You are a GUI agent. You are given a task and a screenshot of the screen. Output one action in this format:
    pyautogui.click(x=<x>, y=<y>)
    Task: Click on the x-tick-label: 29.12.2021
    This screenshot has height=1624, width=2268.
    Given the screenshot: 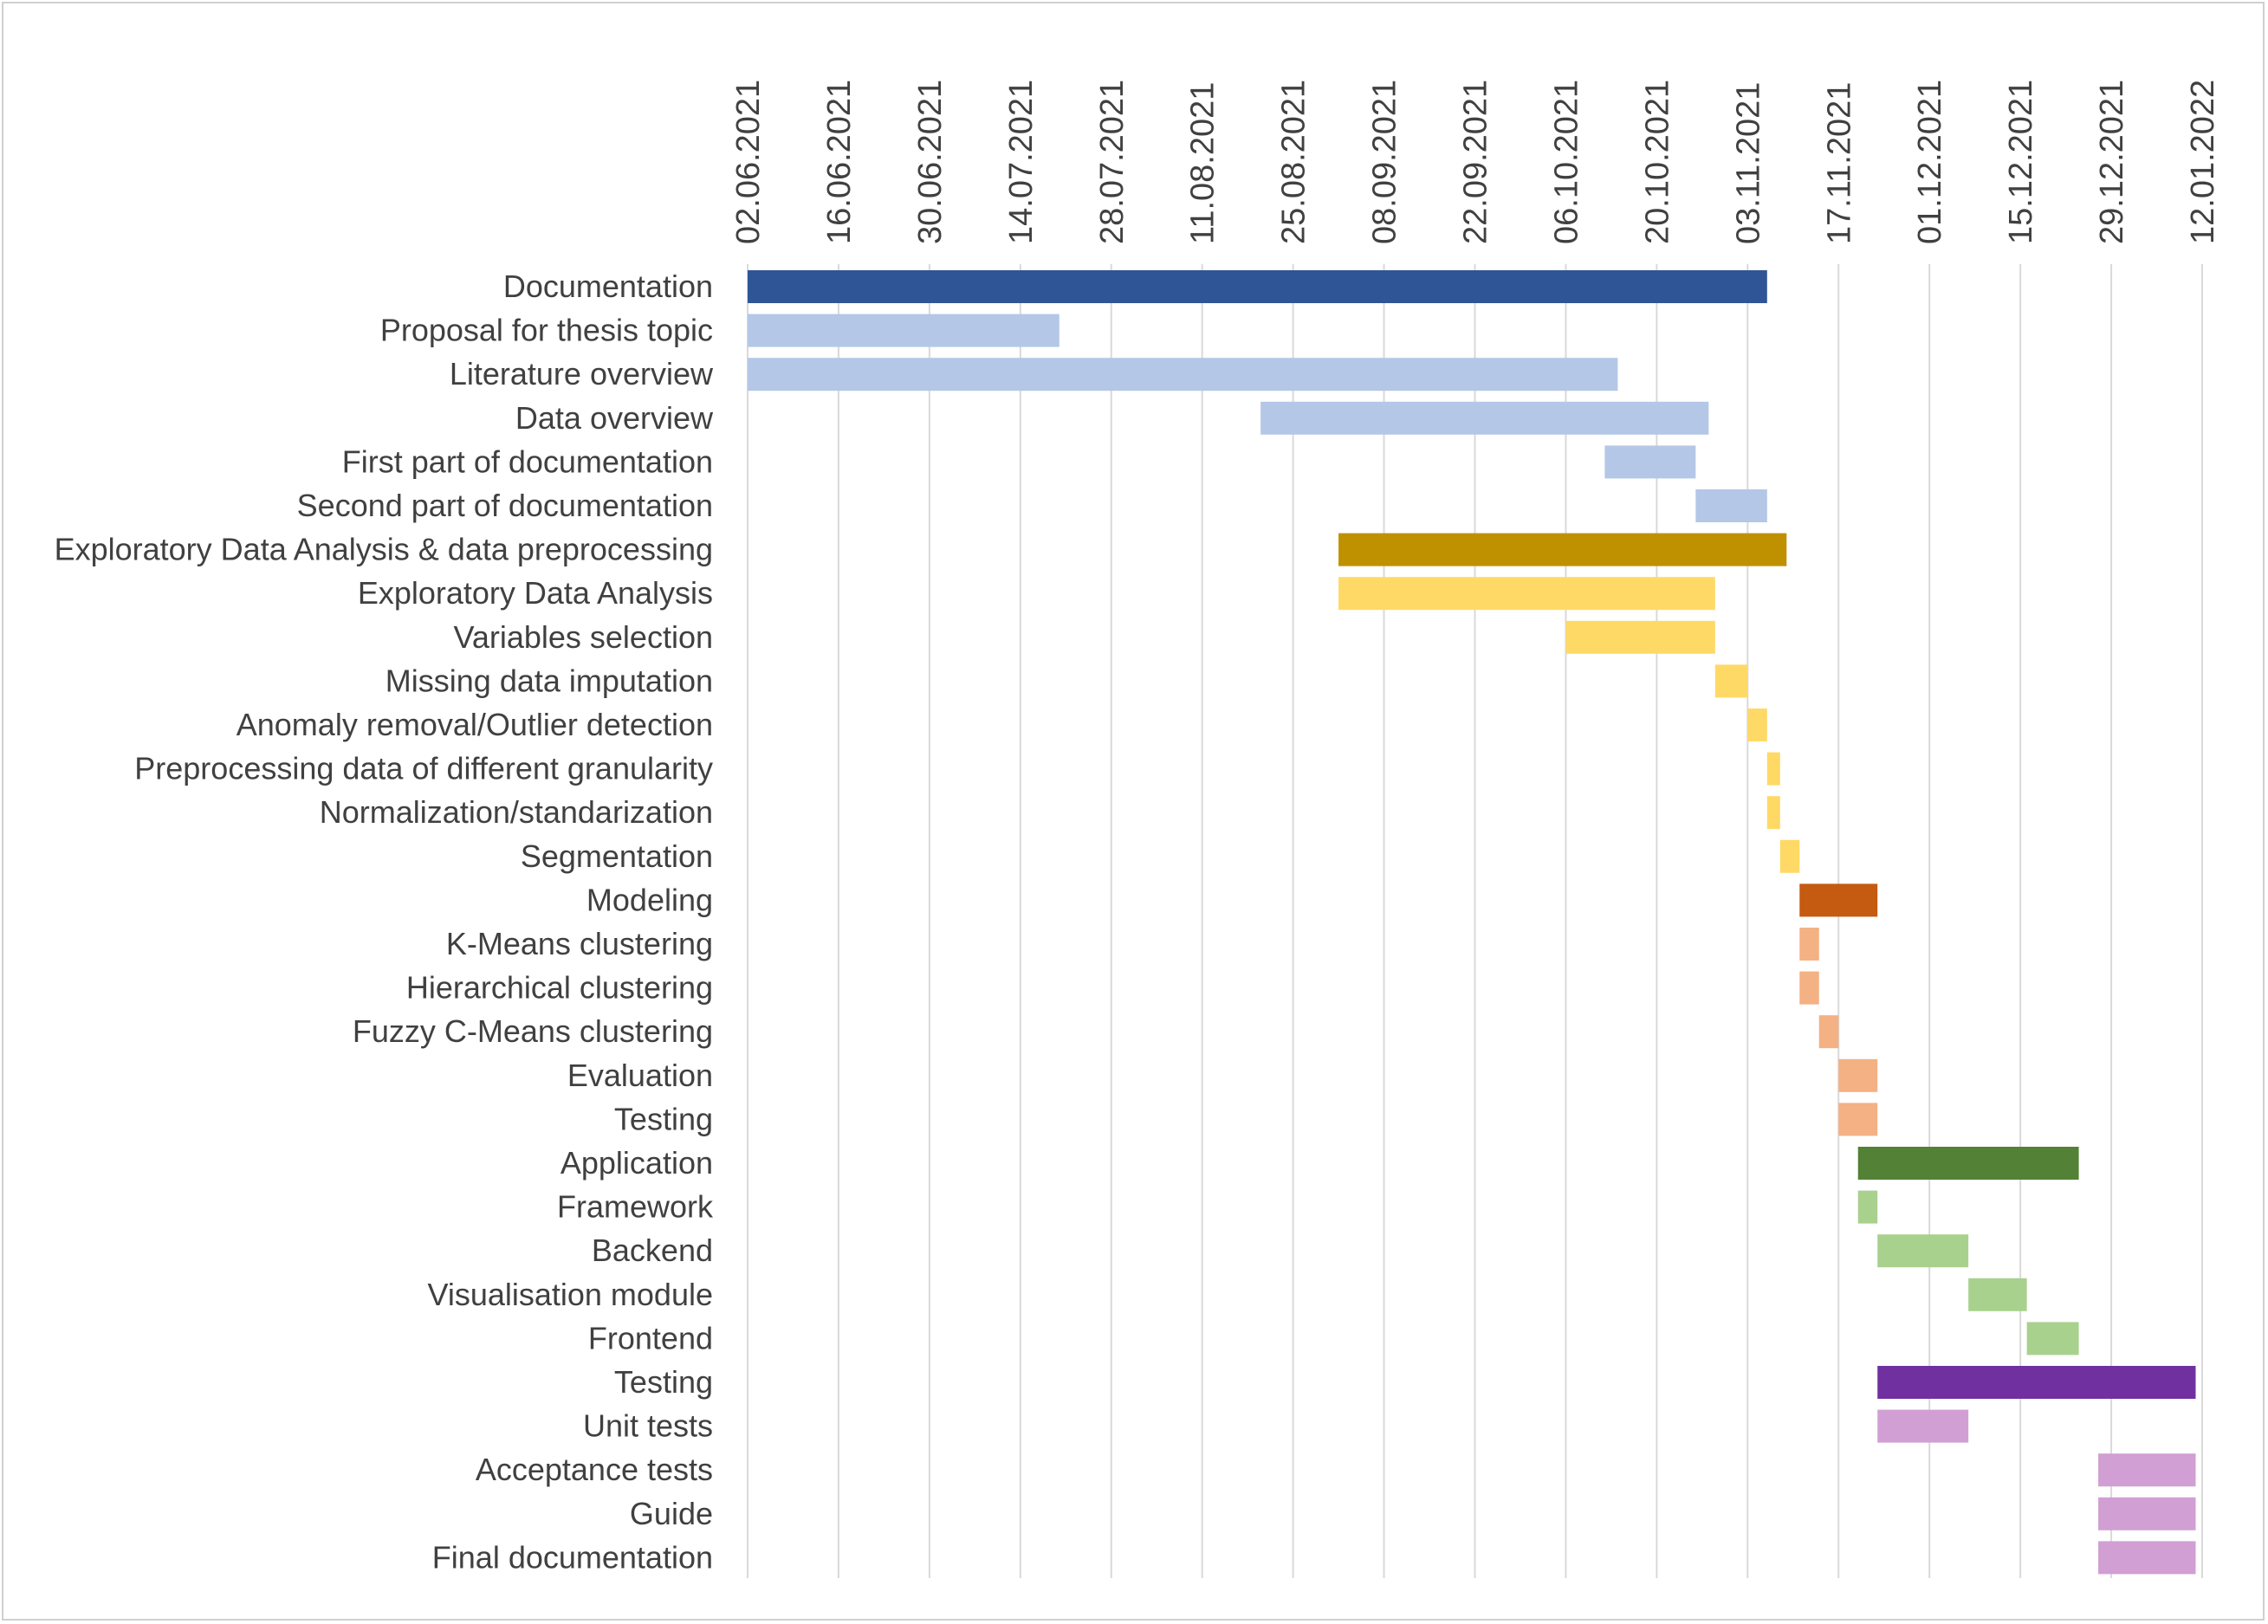 What is the action you would take?
    pyautogui.click(x=2112, y=162)
    